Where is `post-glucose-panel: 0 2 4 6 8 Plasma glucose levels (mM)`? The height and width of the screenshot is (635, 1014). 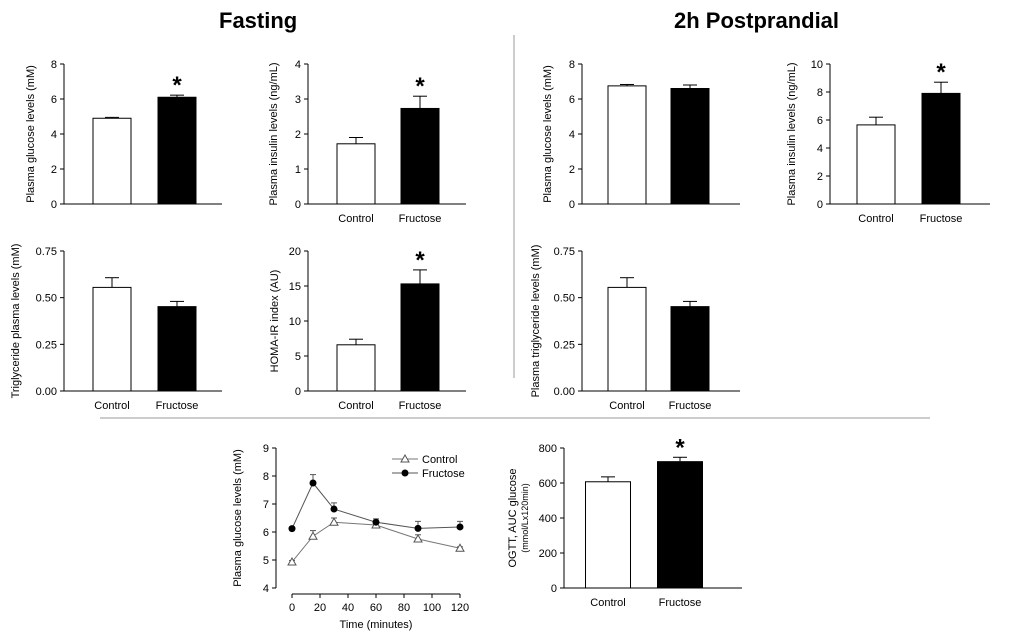
post-glucose-panel: 0 2 4 6 8 Plasma glucose levels (mM) is located at coordinates (641, 135).